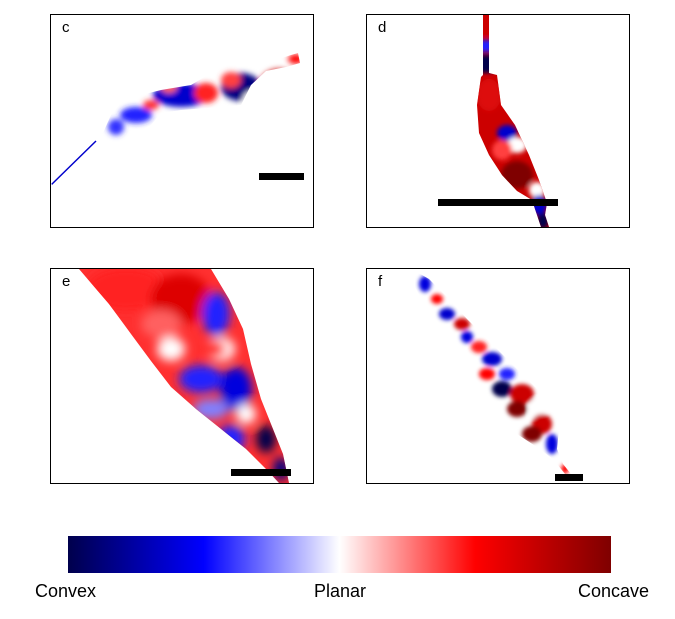  I want to click on panel-f: f, so click(498, 376).